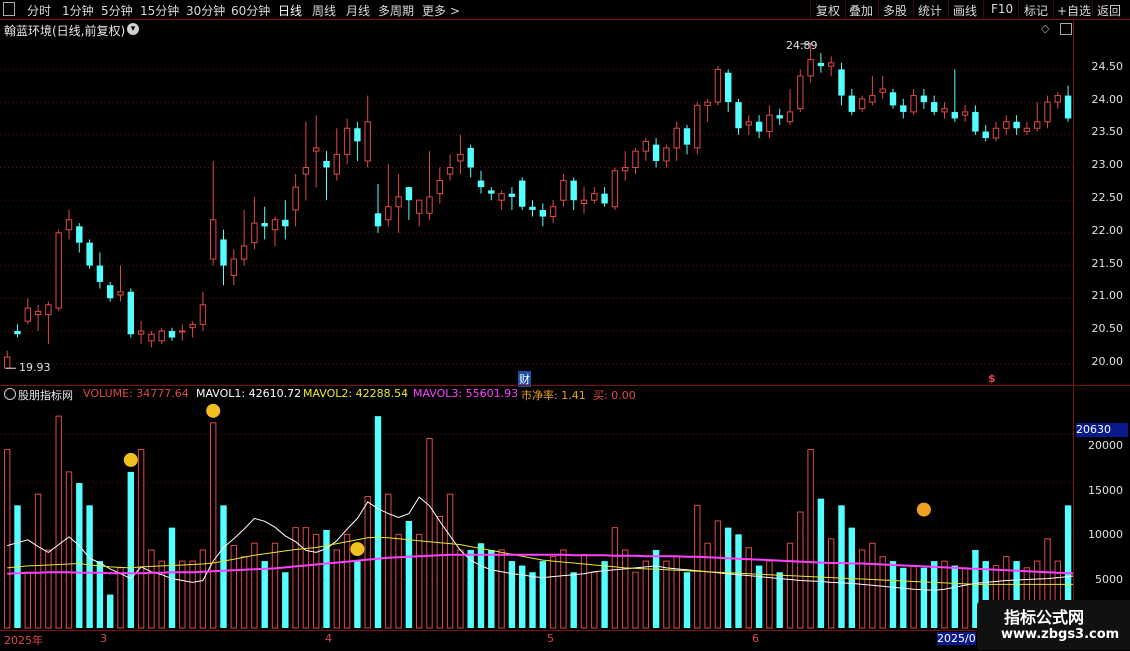  What do you see at coordinates (358, 11) in the screenshot?
I see `tab-monthly: 月线` at bounding box center [358, 11].